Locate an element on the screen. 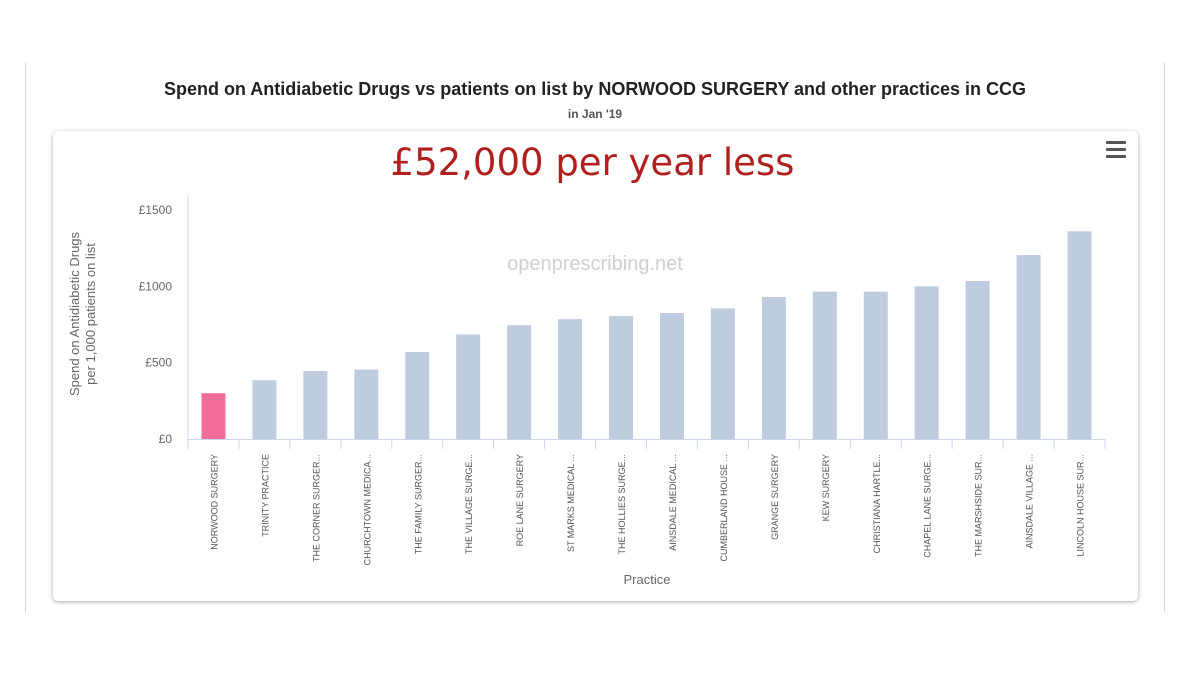 This screenshot has height=675, width=1200. watermark-text: openprescribing.net is located at coordinates (595, 264).